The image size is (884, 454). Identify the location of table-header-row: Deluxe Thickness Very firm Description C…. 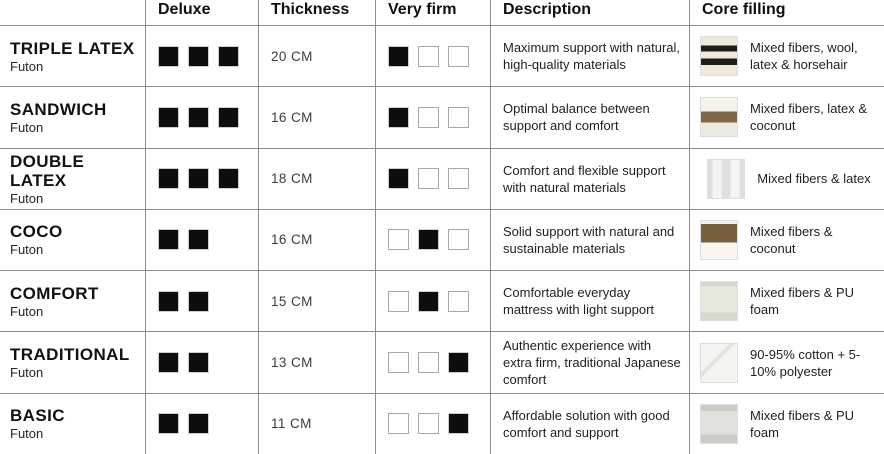
(442, 12).